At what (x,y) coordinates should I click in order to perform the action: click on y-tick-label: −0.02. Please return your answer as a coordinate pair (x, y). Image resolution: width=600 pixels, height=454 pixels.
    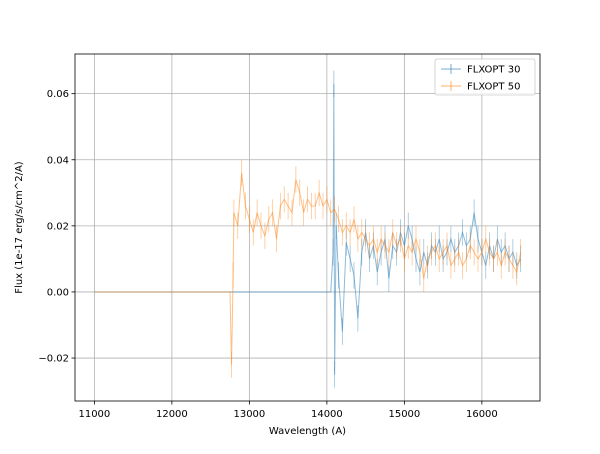
    Looking at the image, I should click on (53, 359).